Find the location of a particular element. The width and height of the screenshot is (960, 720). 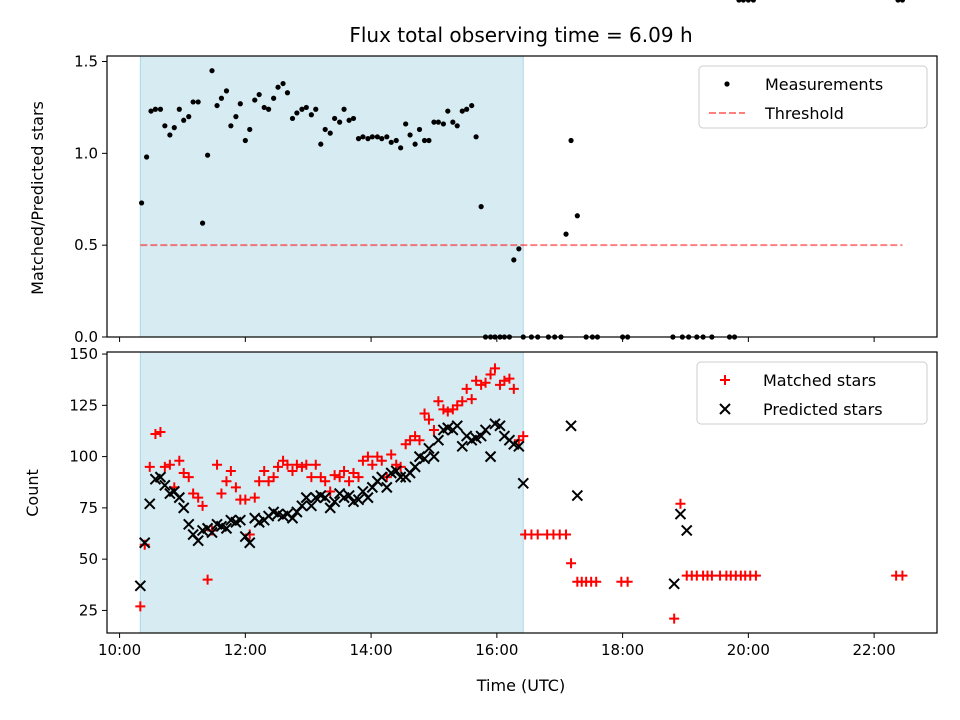

bottom-ytick-label: 75 is located at coordinates (88, 508).